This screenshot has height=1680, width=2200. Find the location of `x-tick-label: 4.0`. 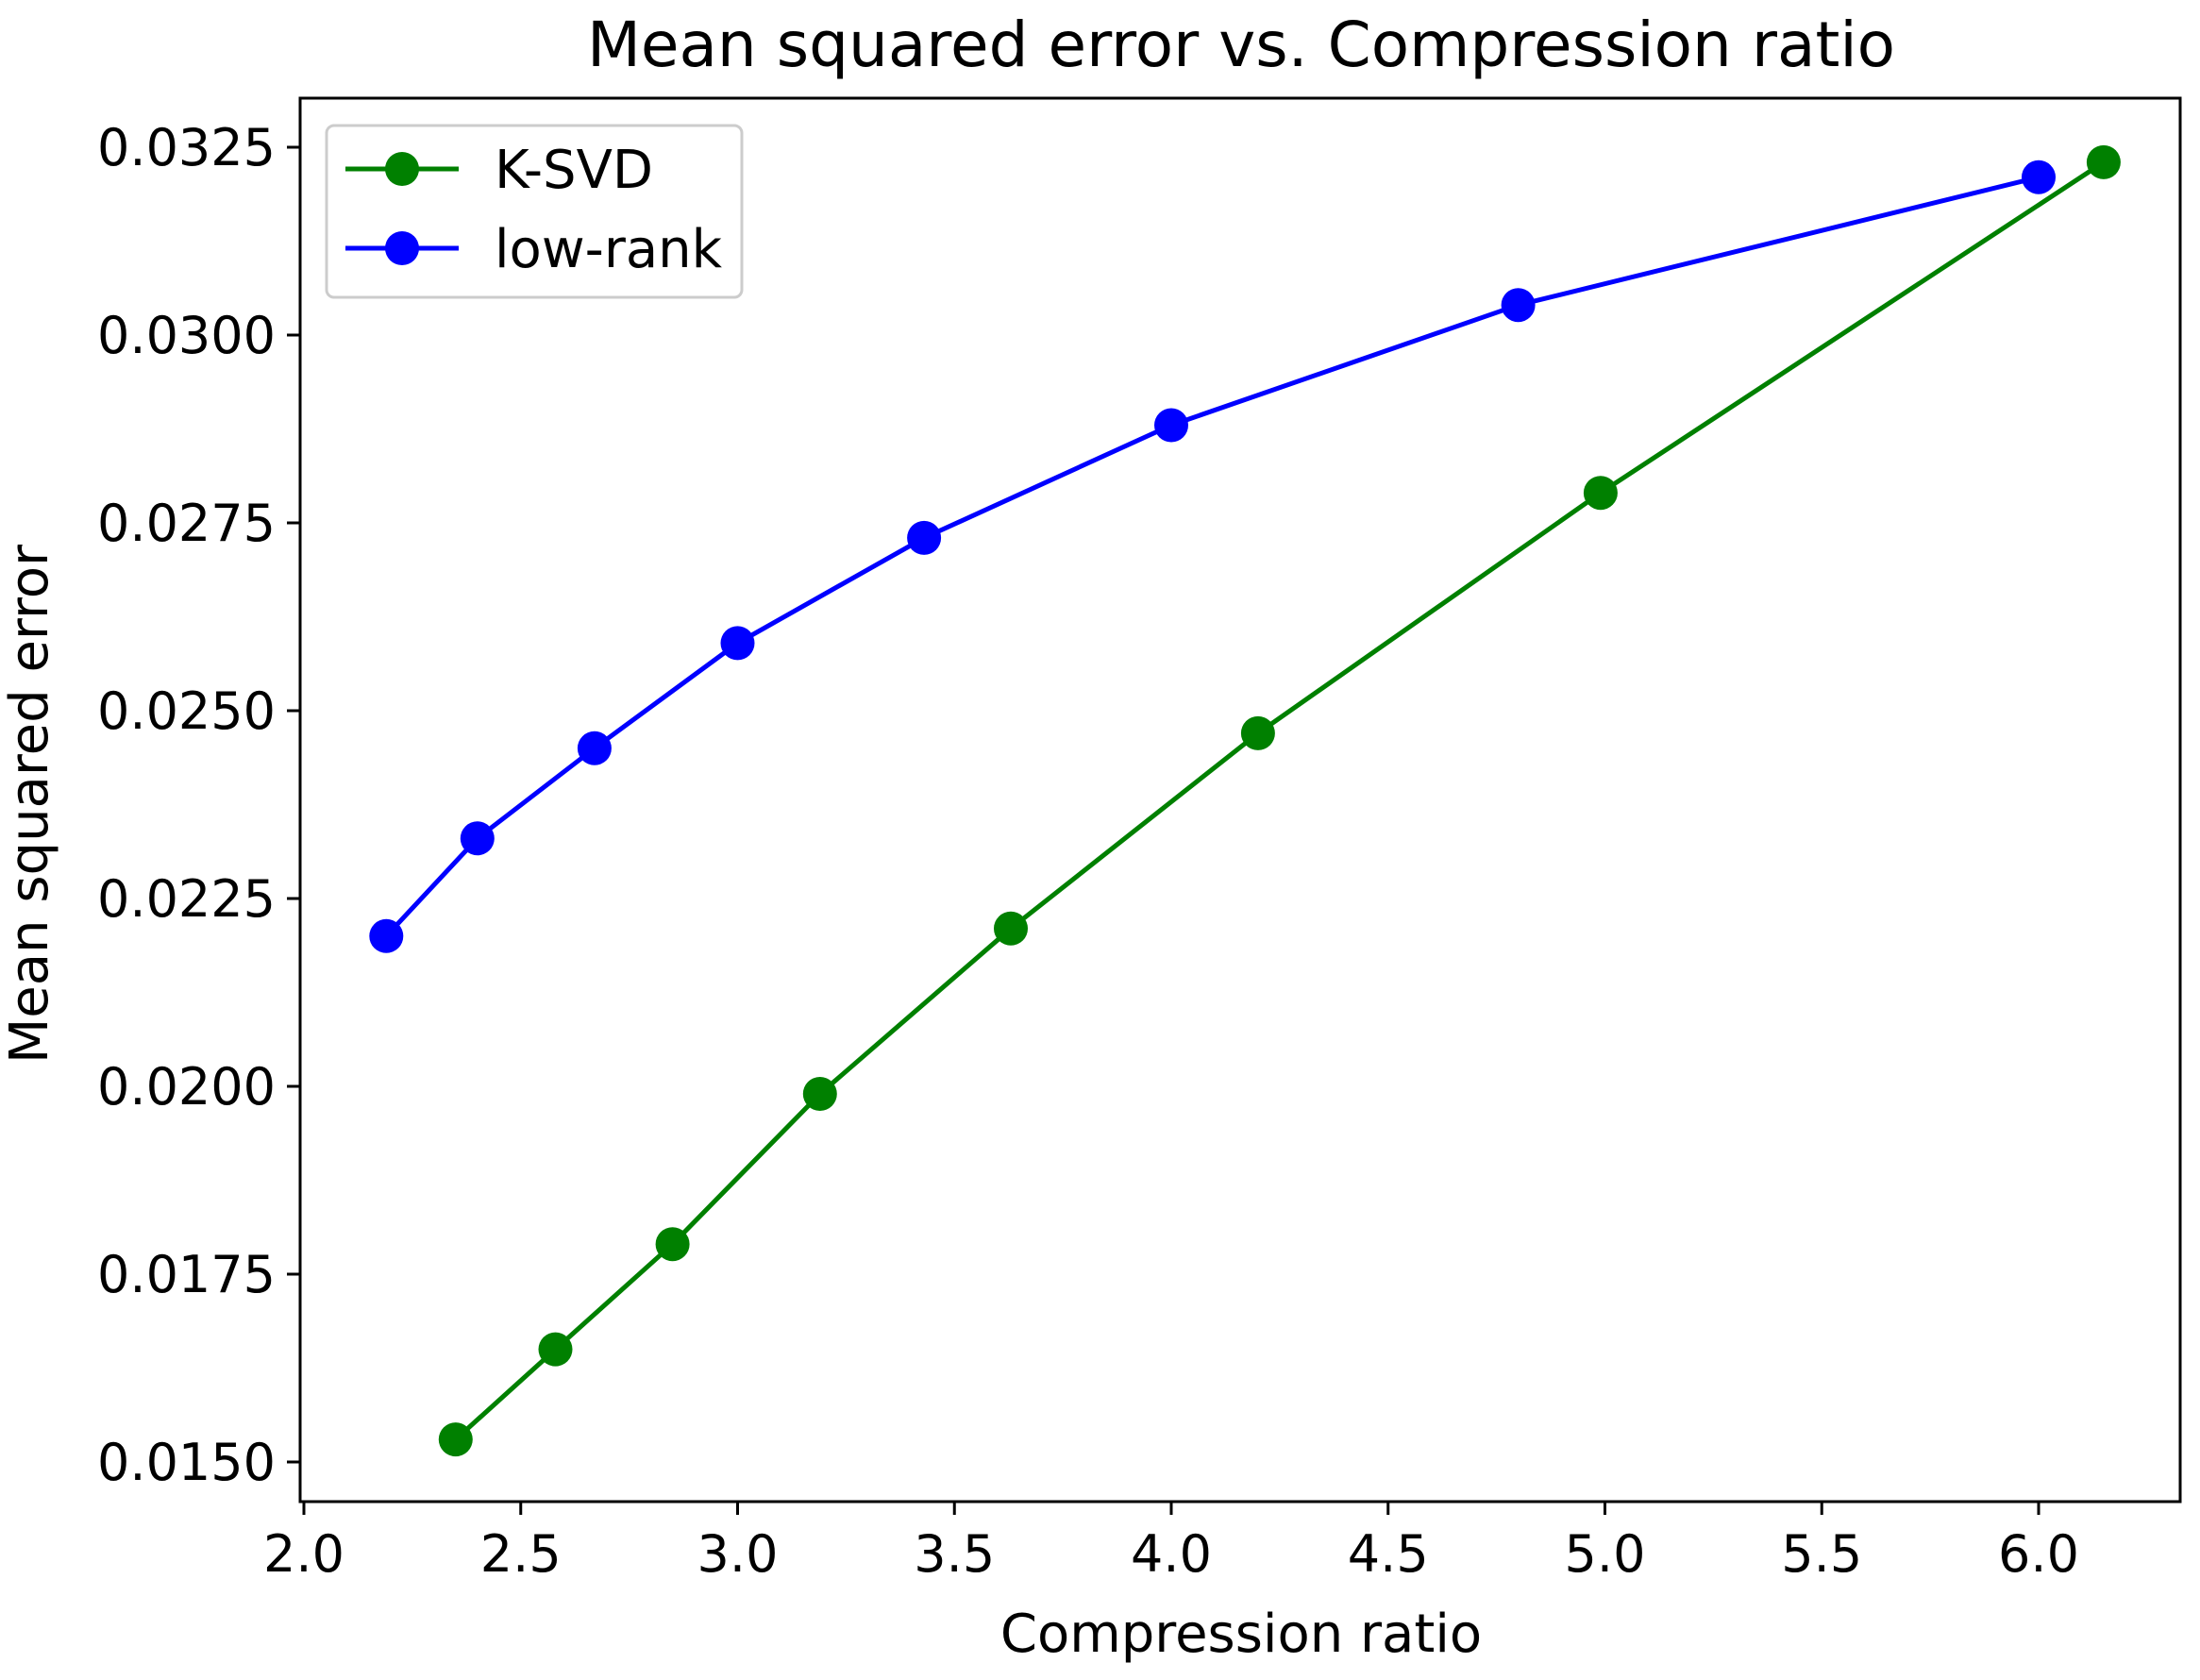

x-tick-label: 4.0 is located at coordinates (1171, 1554).